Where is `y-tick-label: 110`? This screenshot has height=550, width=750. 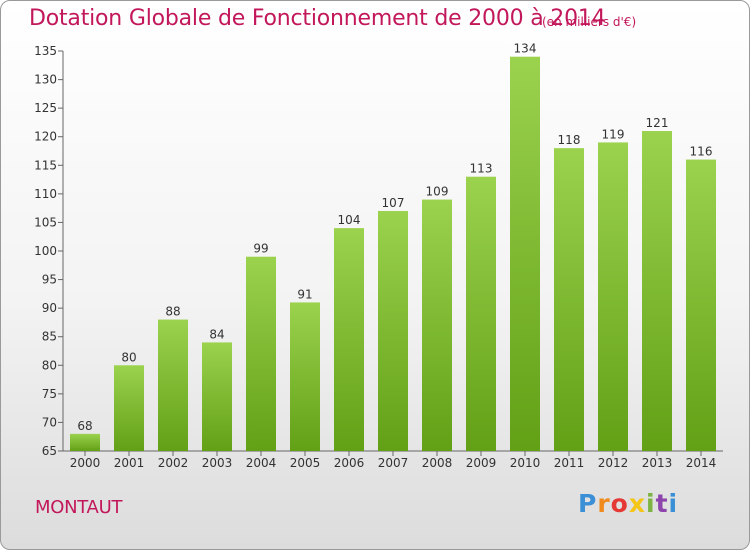
y-tick-label: 110 is located at coordinates (45, 194).